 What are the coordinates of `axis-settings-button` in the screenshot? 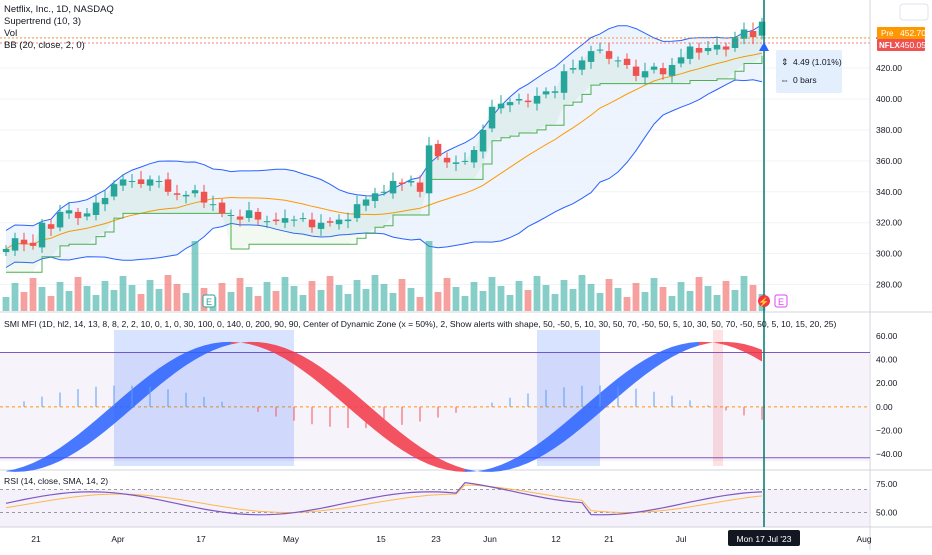 It's located at (914, 12).